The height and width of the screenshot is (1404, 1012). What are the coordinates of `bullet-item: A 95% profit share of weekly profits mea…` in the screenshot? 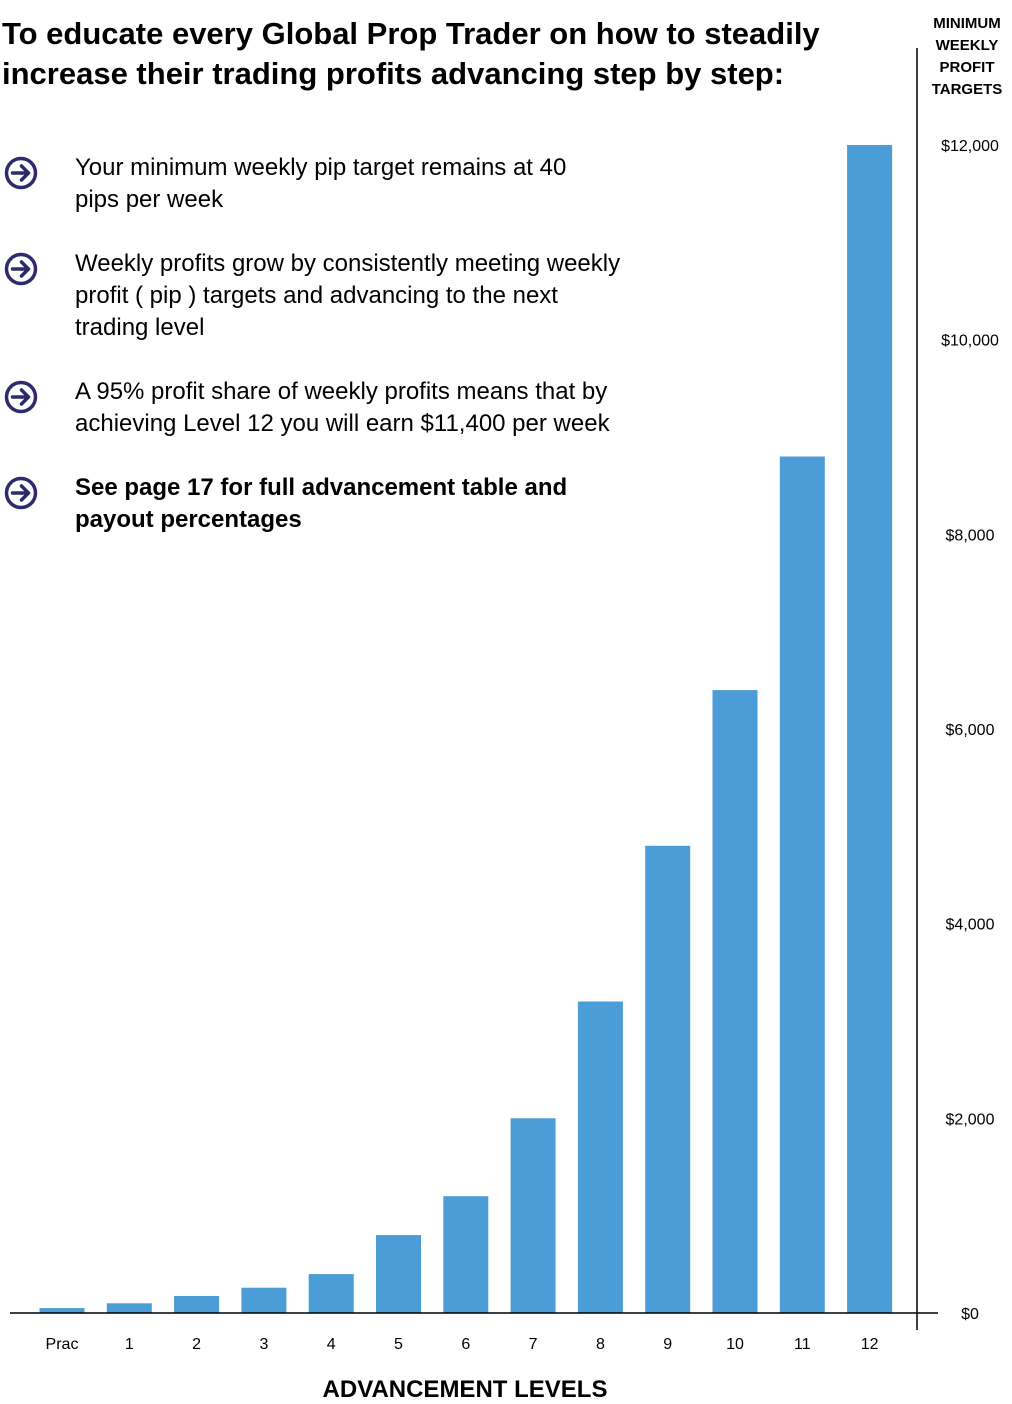 It's located at (307, 408).